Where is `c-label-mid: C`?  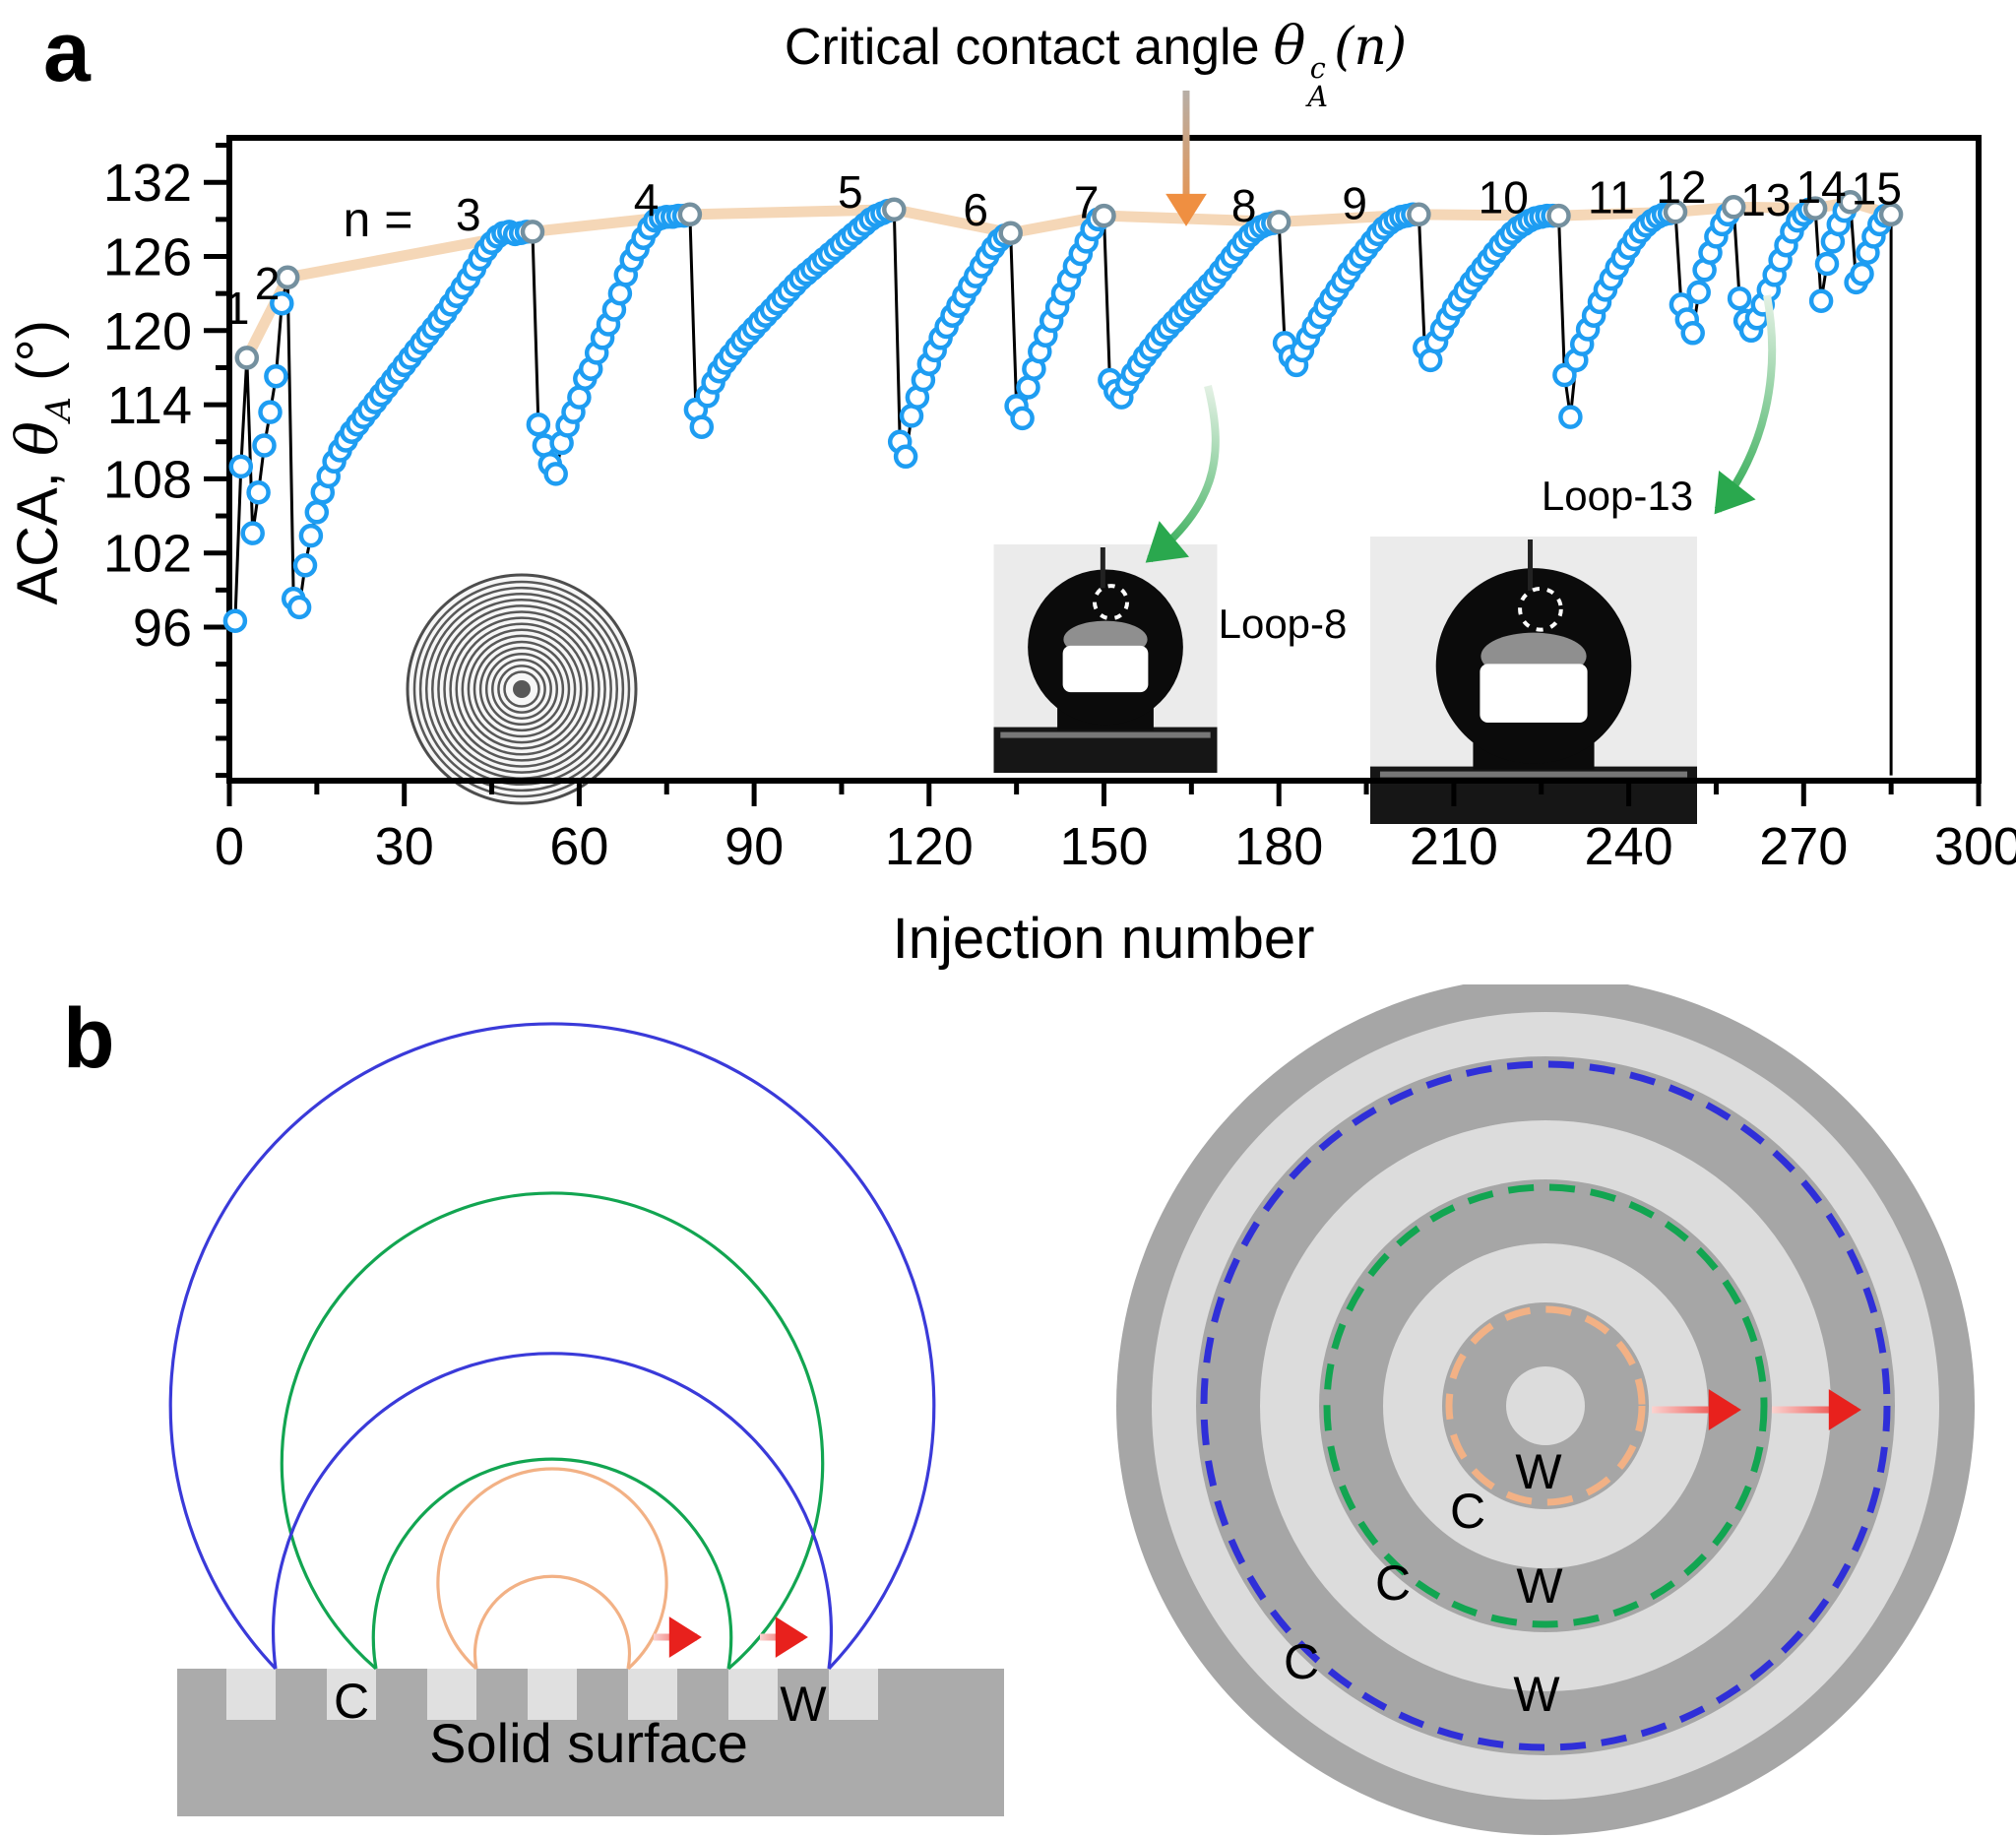
c-label-mid: C is located at coordinates (1393, 1583).